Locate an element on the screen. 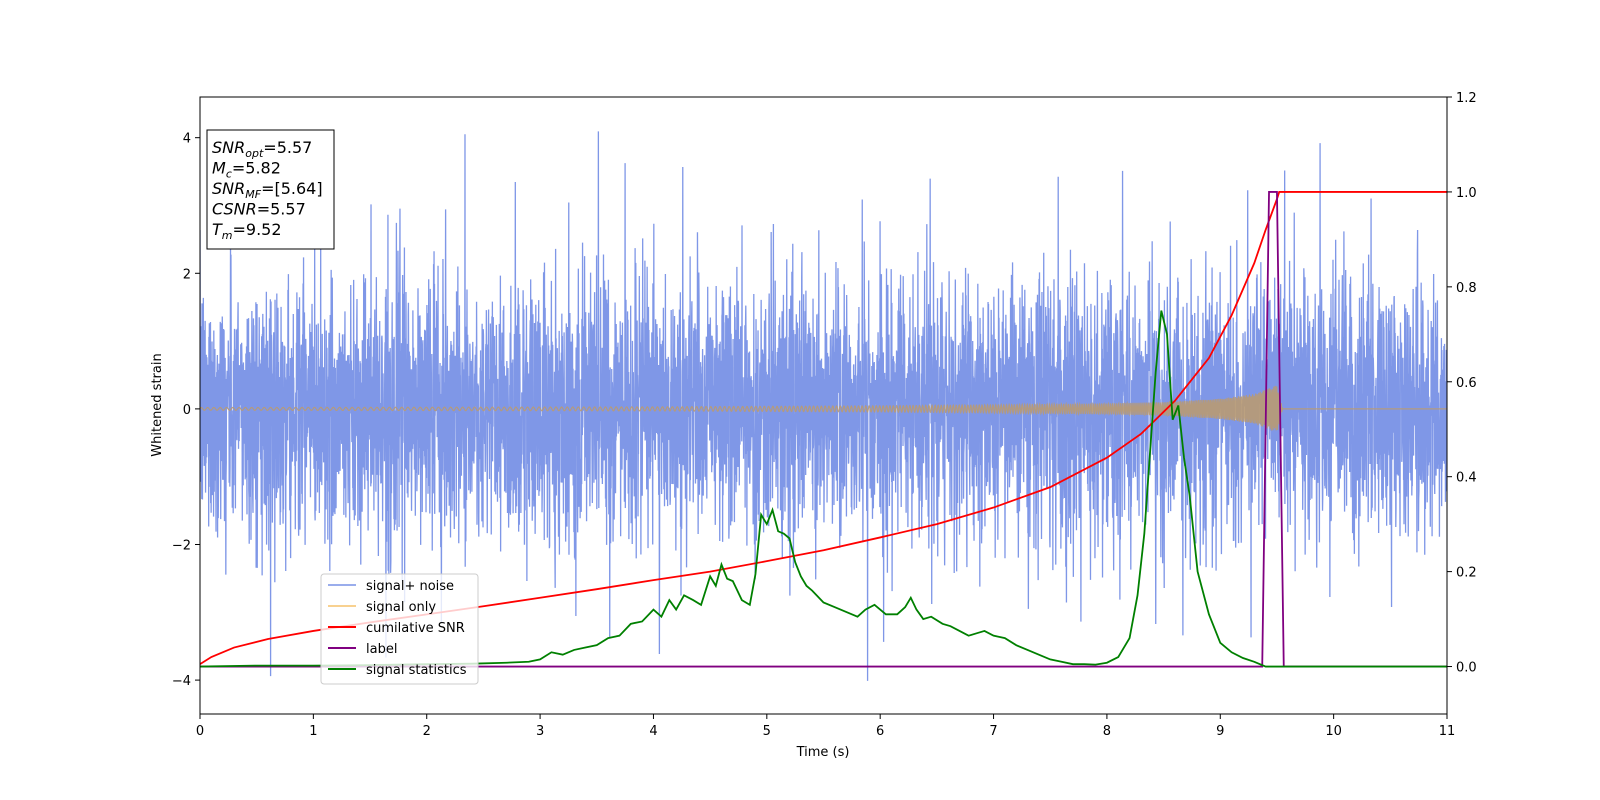 This screenshot has width=1600, height=800. x-tick-label: 0 is located at coordinates (200, 731).